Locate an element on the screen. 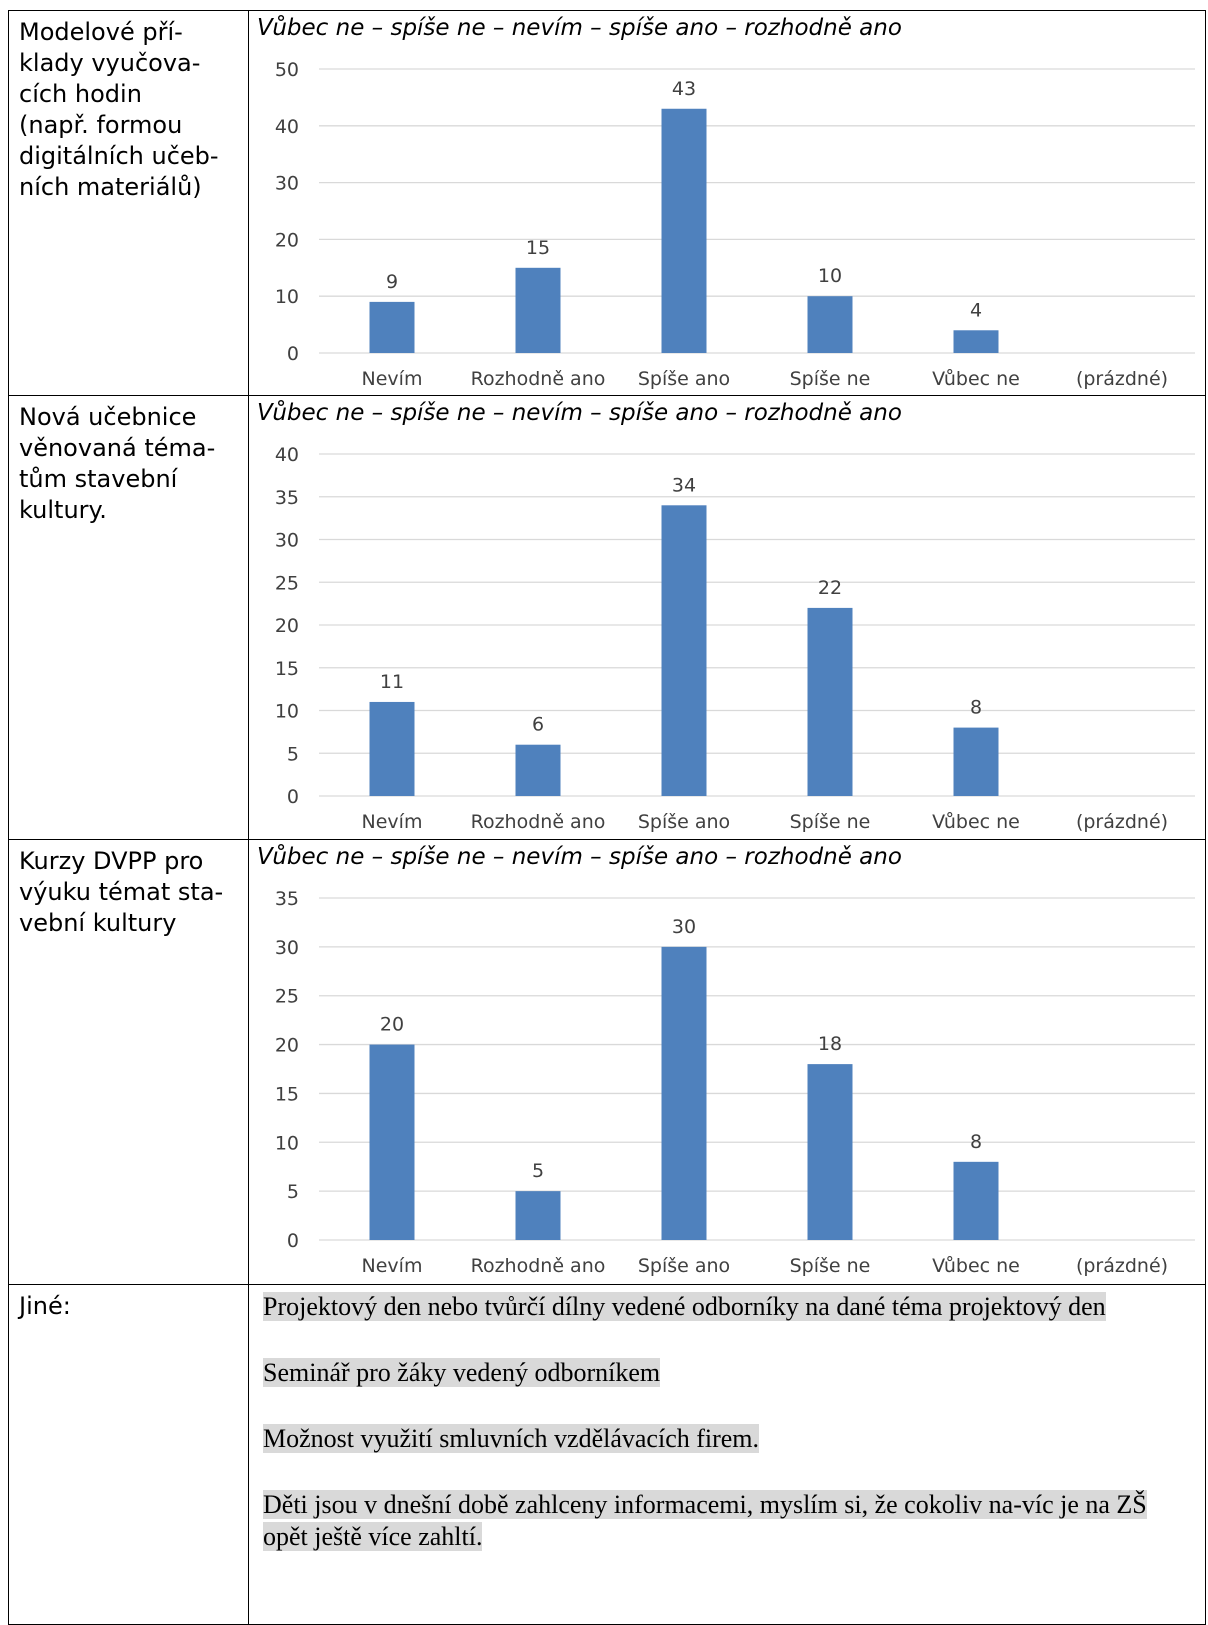  data-label: 30 is located at coordinates (684, 927).